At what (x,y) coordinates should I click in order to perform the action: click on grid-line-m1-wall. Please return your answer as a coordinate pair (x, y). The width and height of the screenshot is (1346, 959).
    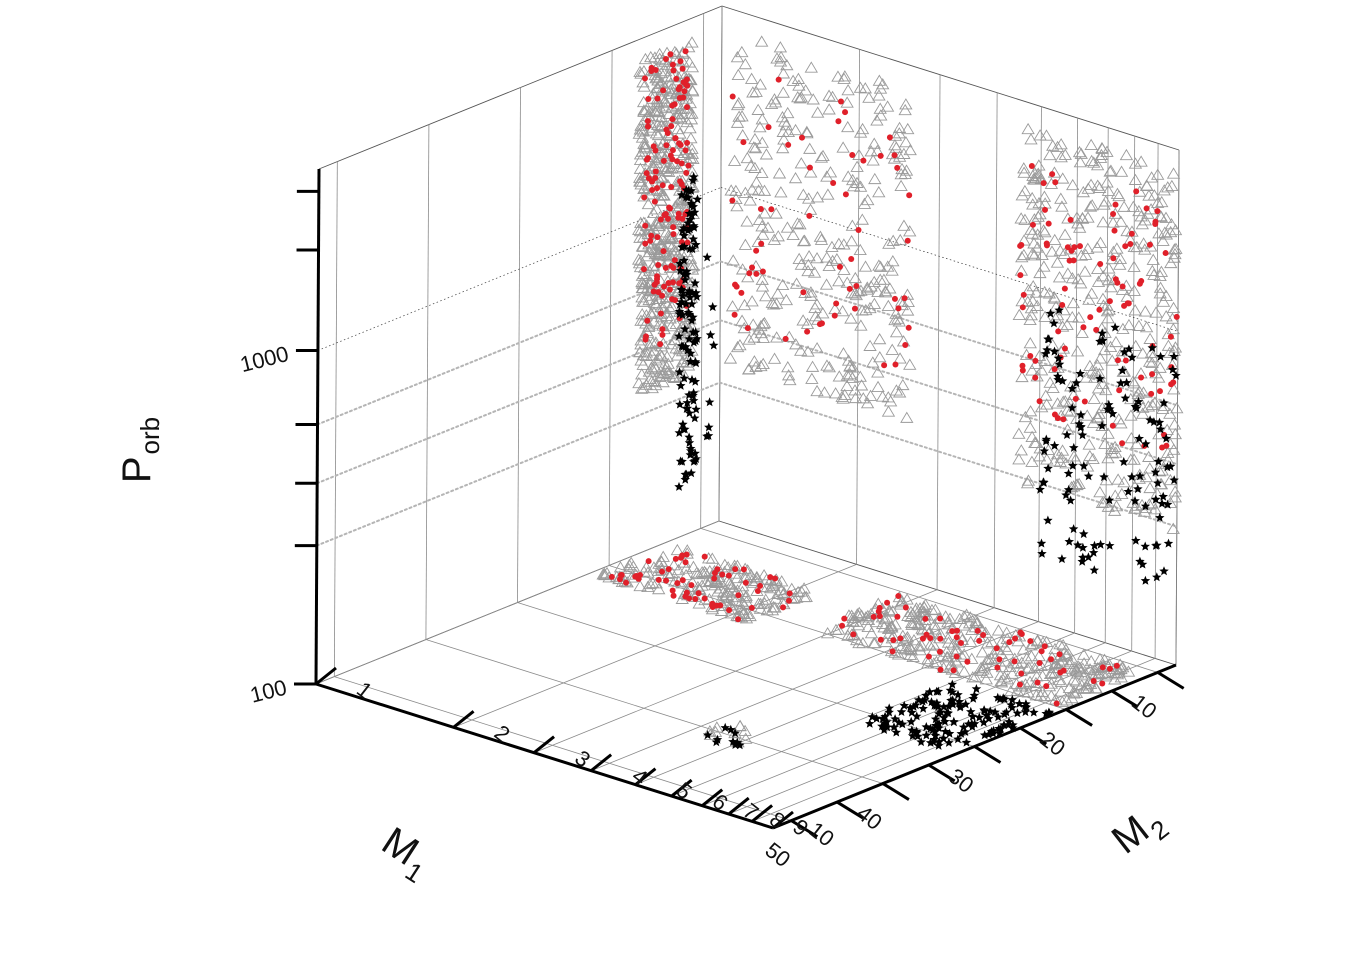
    Looking at the image, I should click on (335, 419).